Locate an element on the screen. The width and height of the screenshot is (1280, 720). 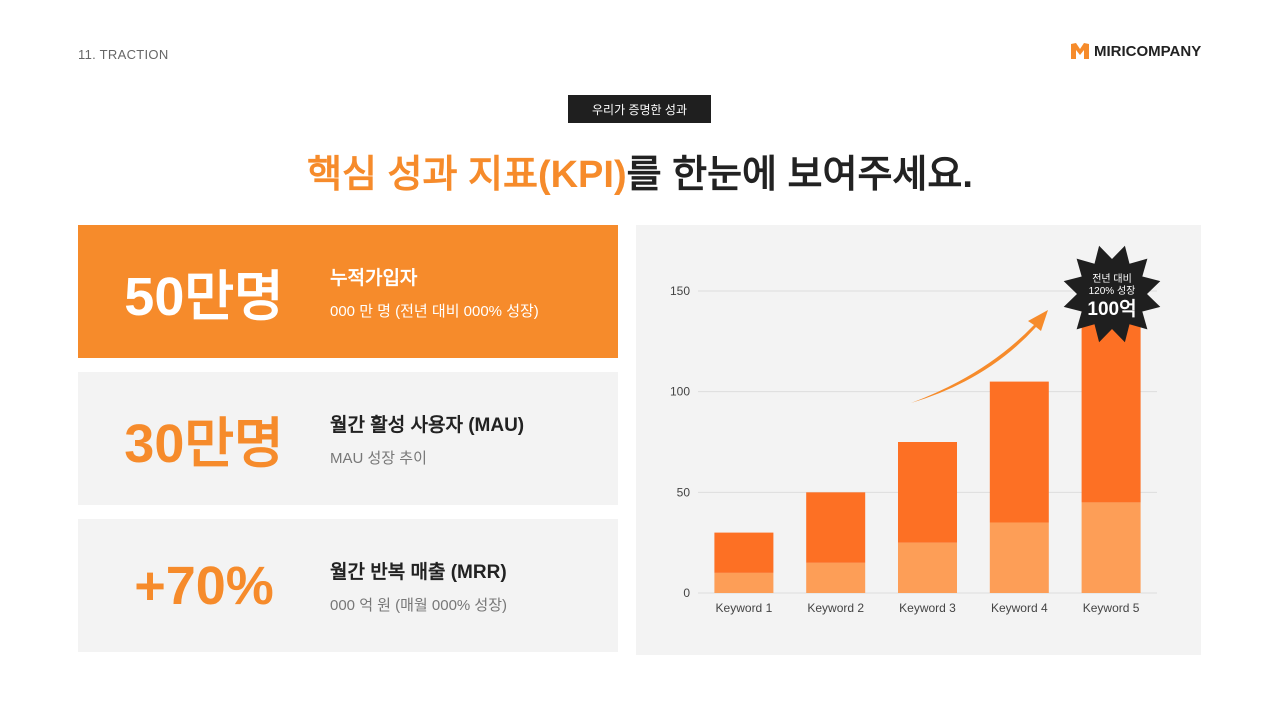
starburst-badge-icon is located at coordinates (1112, 294).